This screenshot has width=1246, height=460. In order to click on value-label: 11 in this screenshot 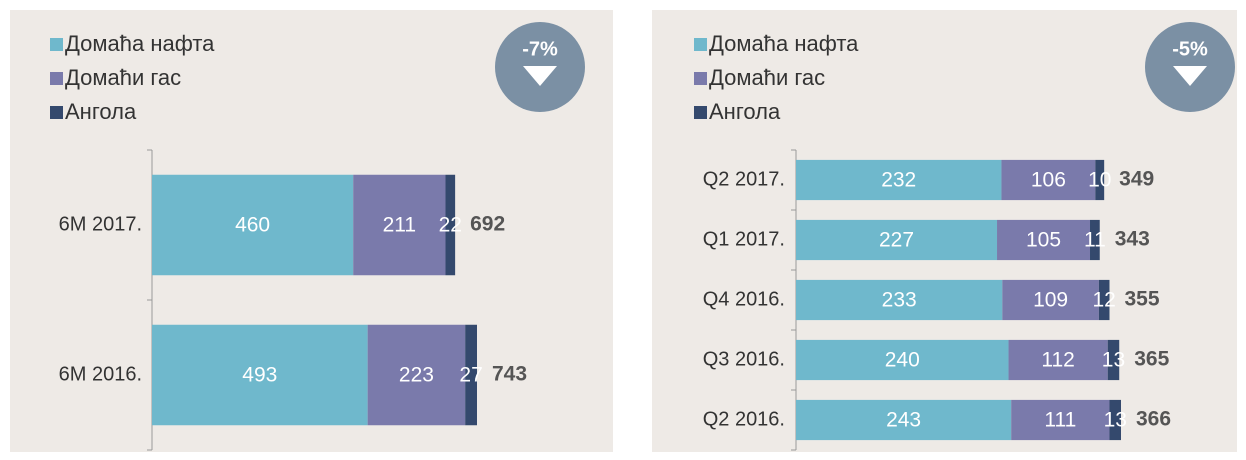, I will do `click(1095, 240)`.